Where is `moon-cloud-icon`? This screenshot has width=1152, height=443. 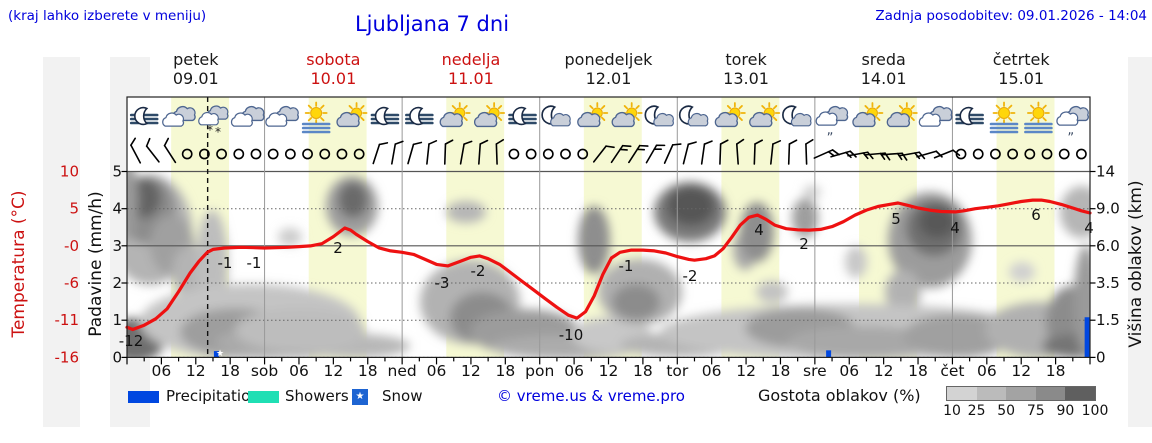 moon-cloud-icon is located at coordinates (693, 116).